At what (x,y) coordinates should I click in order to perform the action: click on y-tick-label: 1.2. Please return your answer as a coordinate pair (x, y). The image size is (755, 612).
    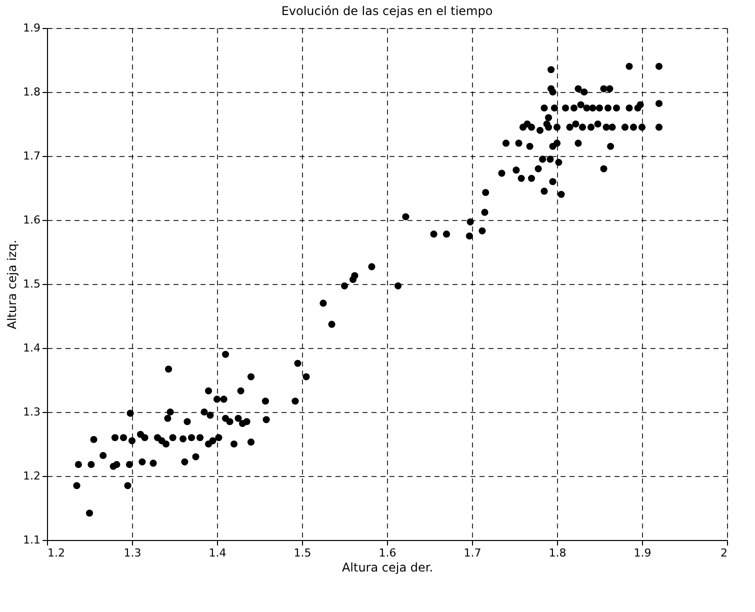
    Looking at the image, I should click on (31, 476).